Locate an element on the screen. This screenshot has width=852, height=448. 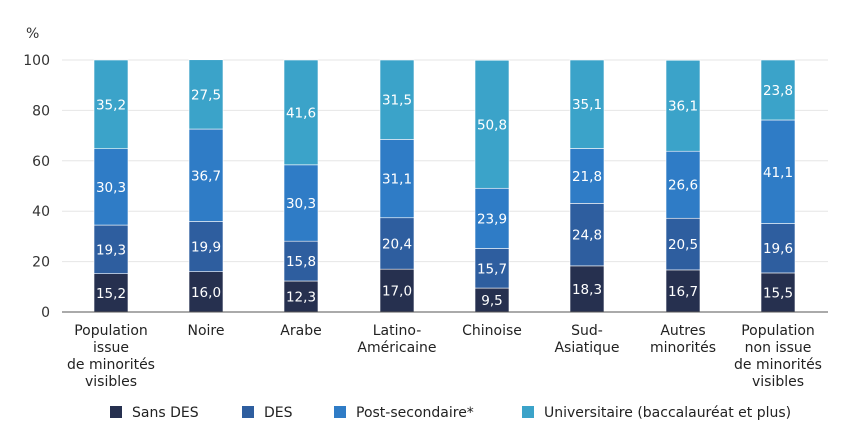
category-label-line: non issue is located at coordinates (778, 348).